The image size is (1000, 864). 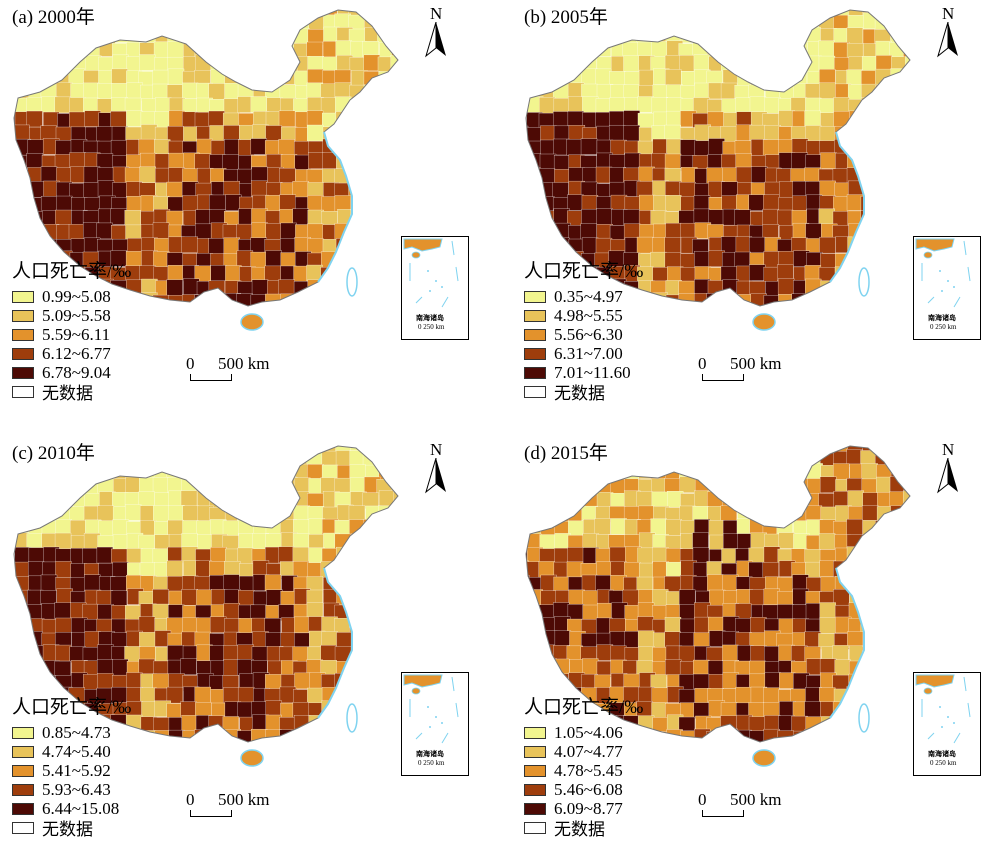 I want to click on legend-item: 4.78~5.45, so click(x=583, y=770).